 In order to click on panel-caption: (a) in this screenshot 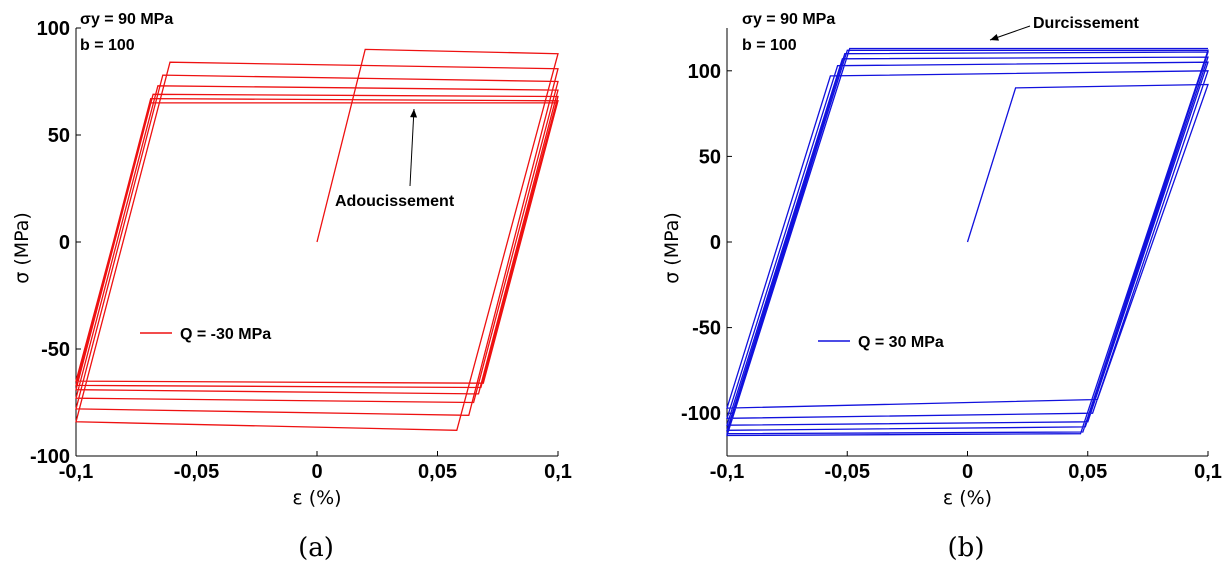, I will do `click(316, 548)`.